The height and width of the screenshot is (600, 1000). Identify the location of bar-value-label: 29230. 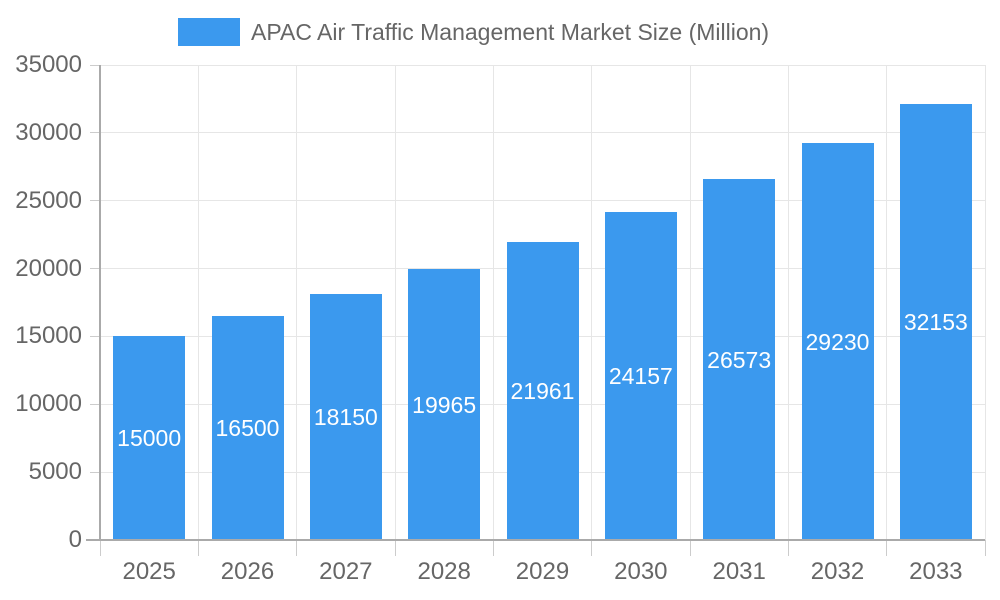
(837, 341).